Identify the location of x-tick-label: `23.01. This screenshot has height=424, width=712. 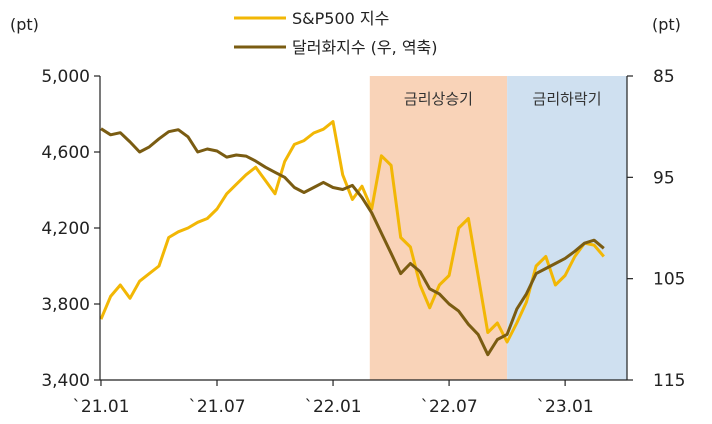
(565, 407).